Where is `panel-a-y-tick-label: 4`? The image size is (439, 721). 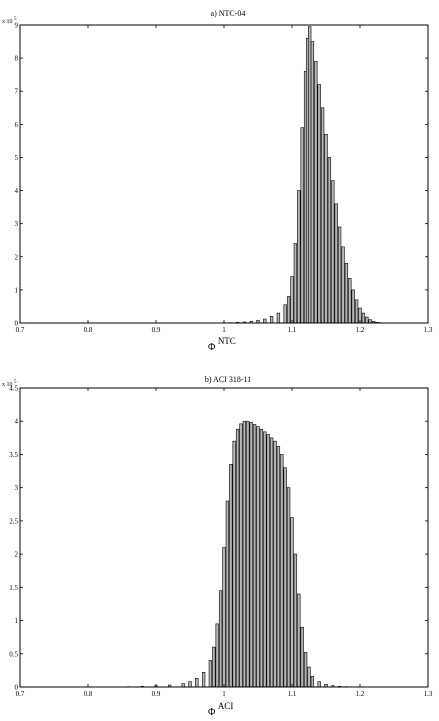 panel-a-y-tick-label: 4 is located at coordinates (17, 191).